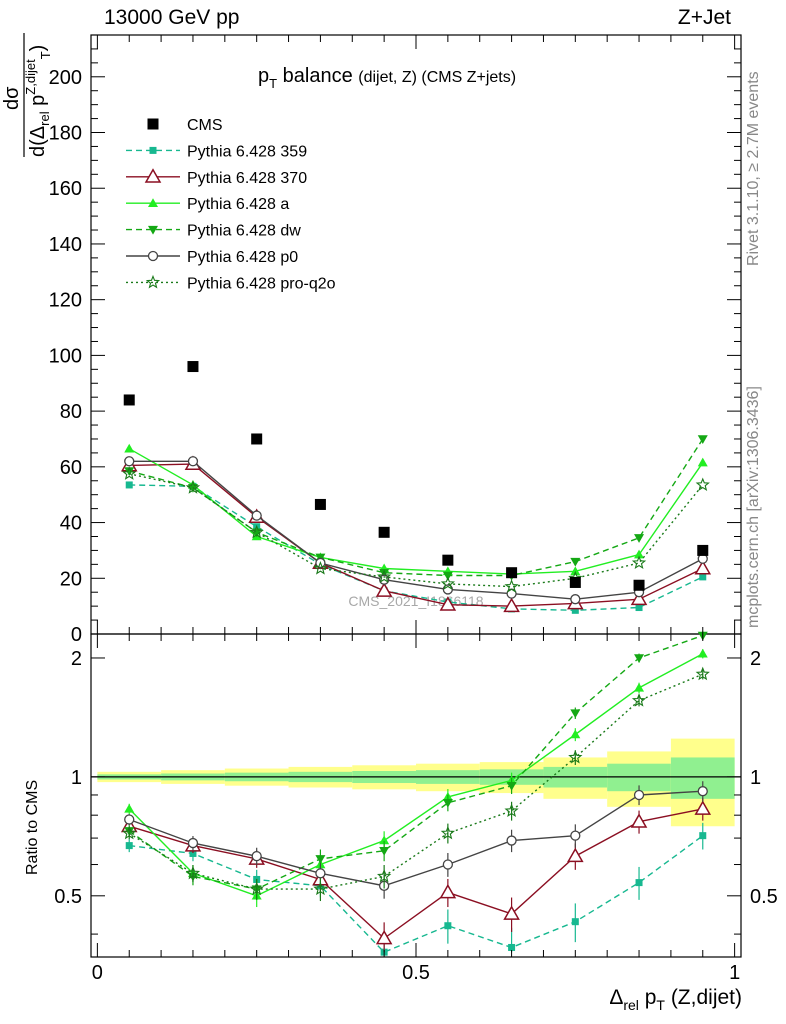  What do you see at coordinates (68, 897) in the screenshot?
I see `ratio-y-tick-label: 0.5` at bounding box center [68, 897].